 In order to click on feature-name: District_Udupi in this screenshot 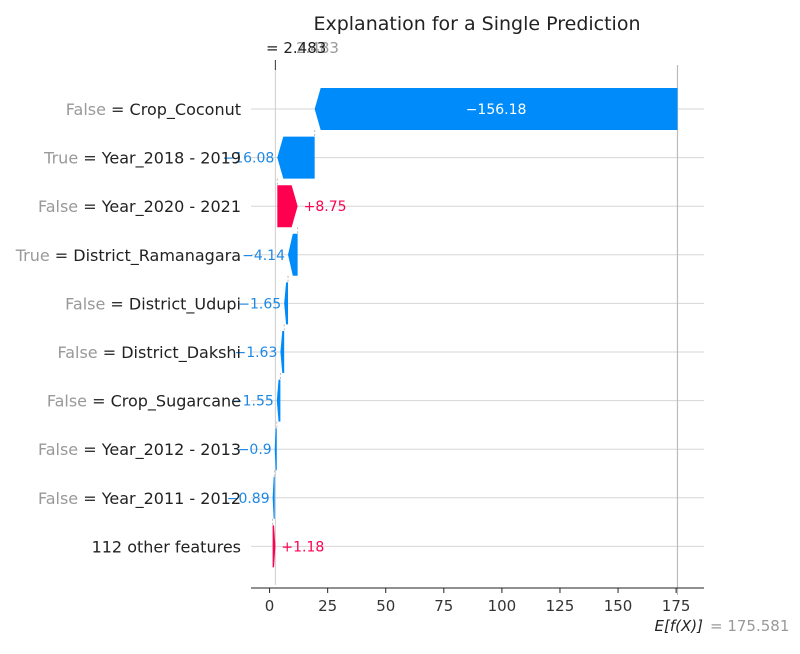, I will do `click(185, 304)`.